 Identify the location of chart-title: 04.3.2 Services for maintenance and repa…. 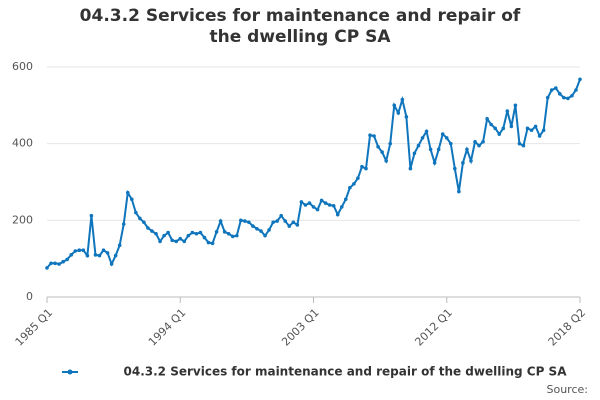
(300, 26).